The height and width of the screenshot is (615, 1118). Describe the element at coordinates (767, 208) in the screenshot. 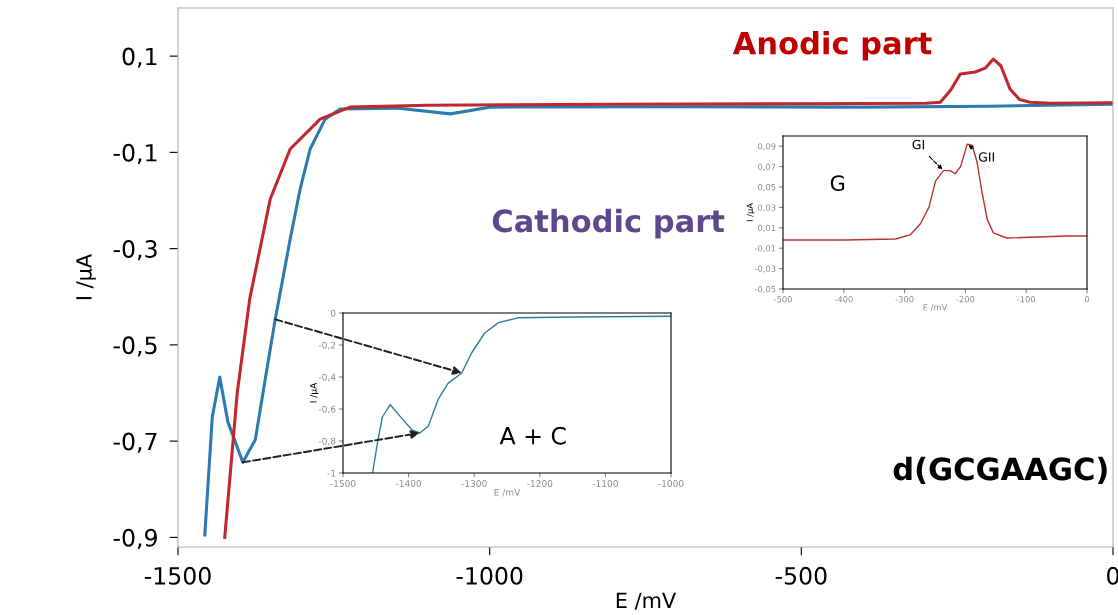

I see `y-tick-label: 0,03` at that location.